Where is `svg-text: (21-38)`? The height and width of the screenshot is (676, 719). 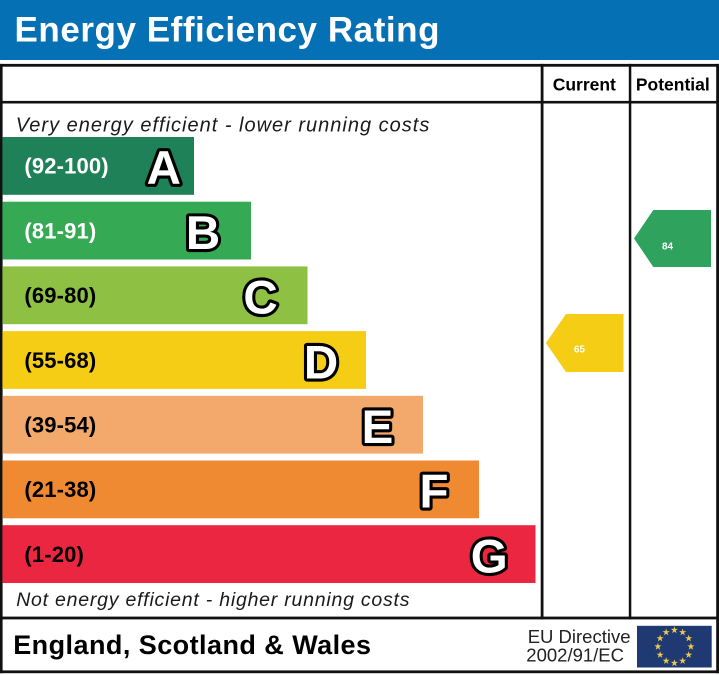 svg-text: (21-38) is located at coordinates (60, 489).